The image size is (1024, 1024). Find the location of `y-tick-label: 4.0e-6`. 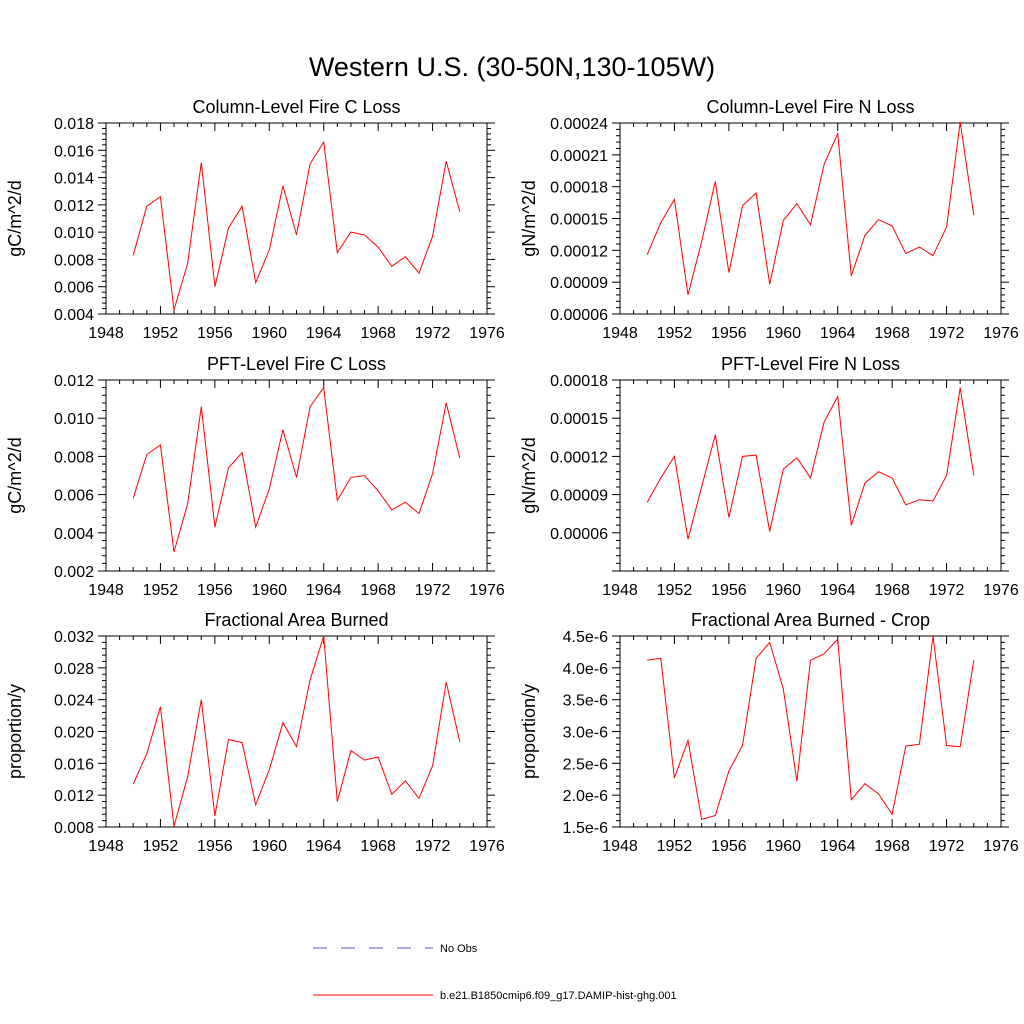

y-tick-label: 4.0e-6 is located at coordinates (585, 669).